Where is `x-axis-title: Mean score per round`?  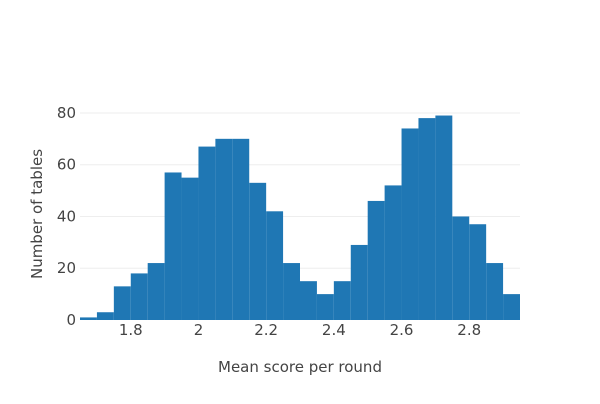
x-axis-title: Mean score per round is located at coordinates (300, 367).